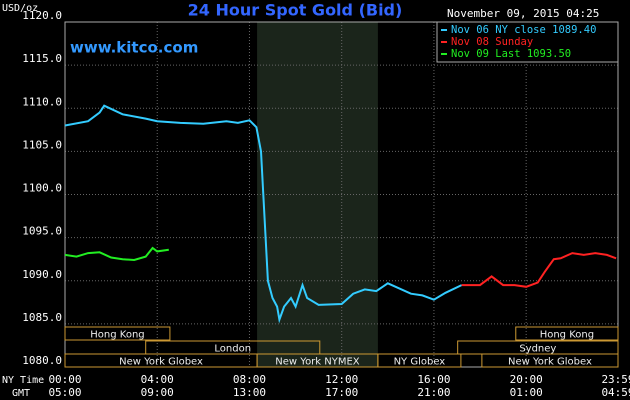 The image size is (630, 400). What do you see at coordinates (523, 30) in the screenshot?
I see `legend-label: Nov 06 NY close 1089.40` at bounding box center [523, 30].